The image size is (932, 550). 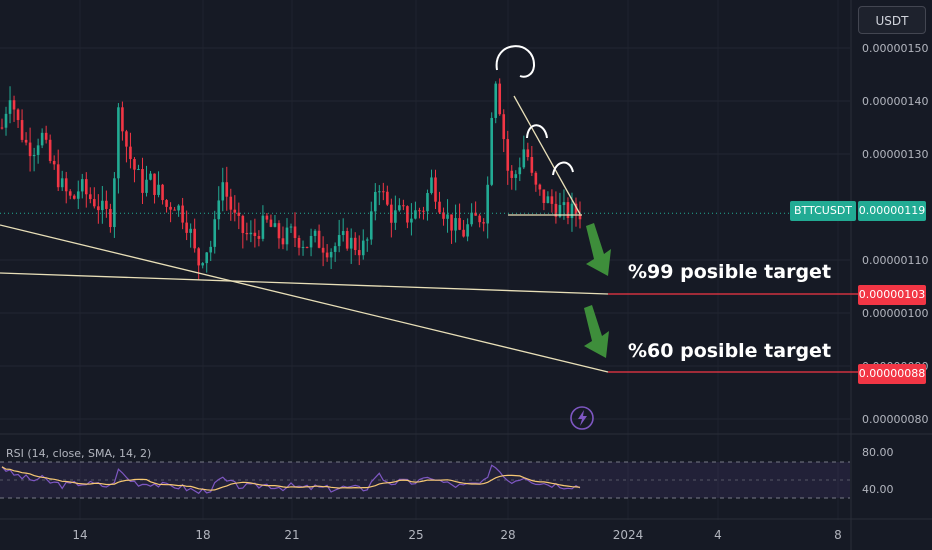 I want to click on symbol-tag: BTTCUSDT, so click(x=823, y=211).